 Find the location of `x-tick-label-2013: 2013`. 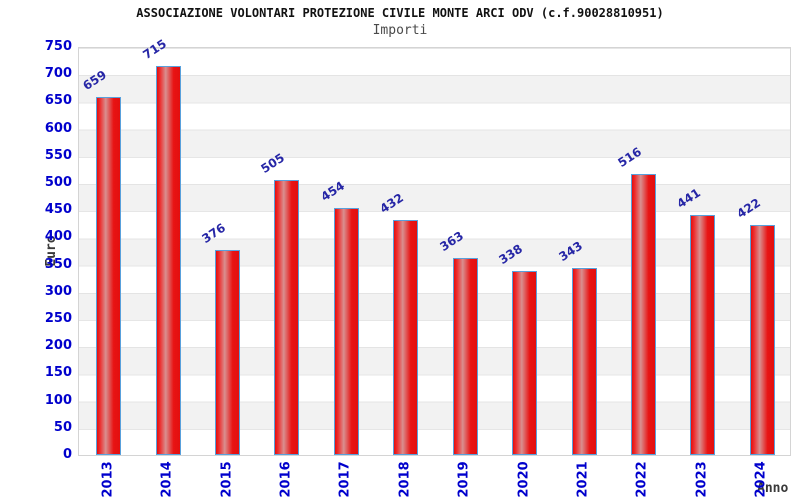

x-tick-label-2013: 2013 is located at coordinates (108, 479).